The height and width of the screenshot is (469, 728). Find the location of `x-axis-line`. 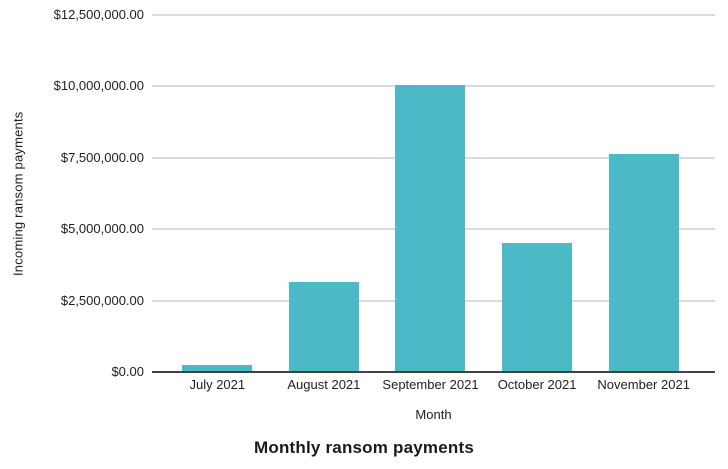

x-axis-line is located at coordinates (433, 372).